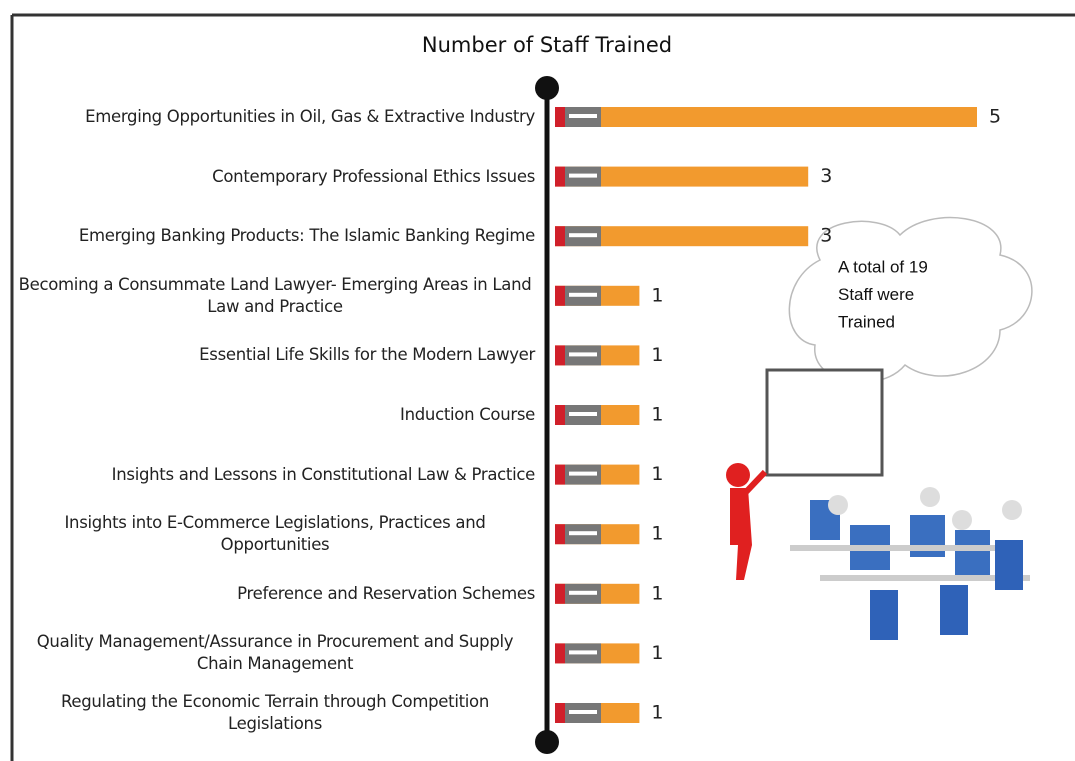 The height and width of the screenshot is (761, 1075). What do you see at coordinates (883, 266) in the screenshot?
I see `annotation: A total of 19` at bounding box center [883, 266].